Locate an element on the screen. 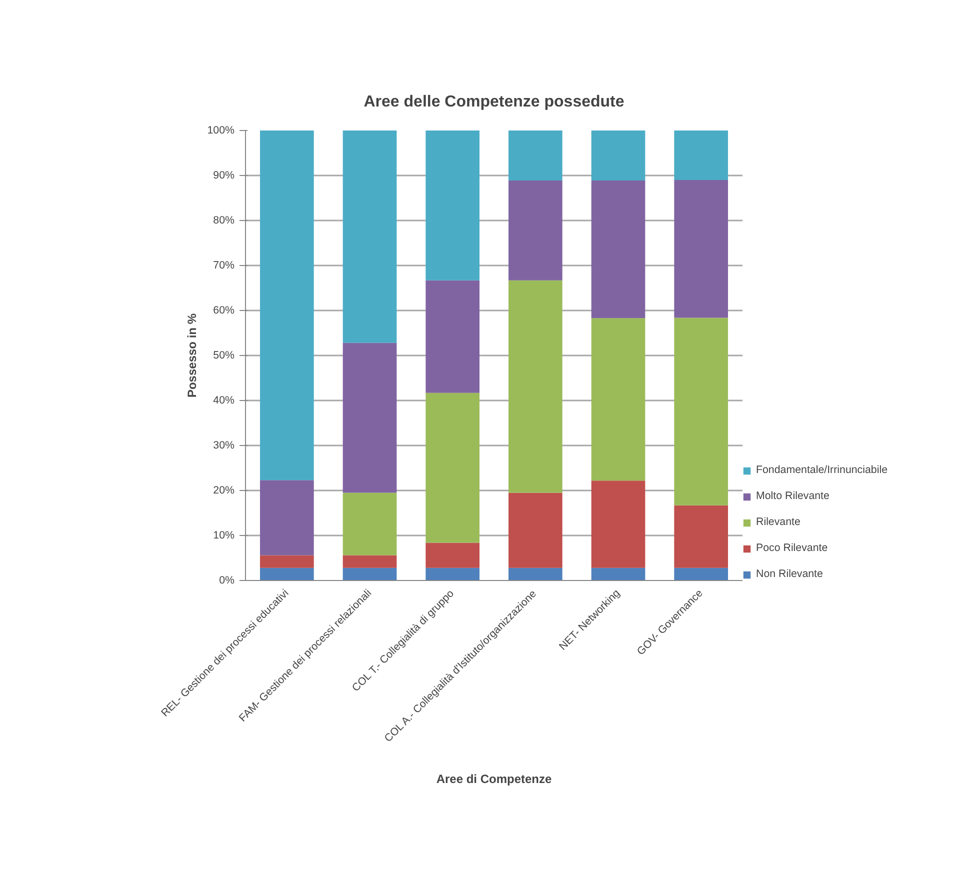 The width and height of the screenshot is (977, 881). y-tick-label: 10% is located at coordinates (224, 536).